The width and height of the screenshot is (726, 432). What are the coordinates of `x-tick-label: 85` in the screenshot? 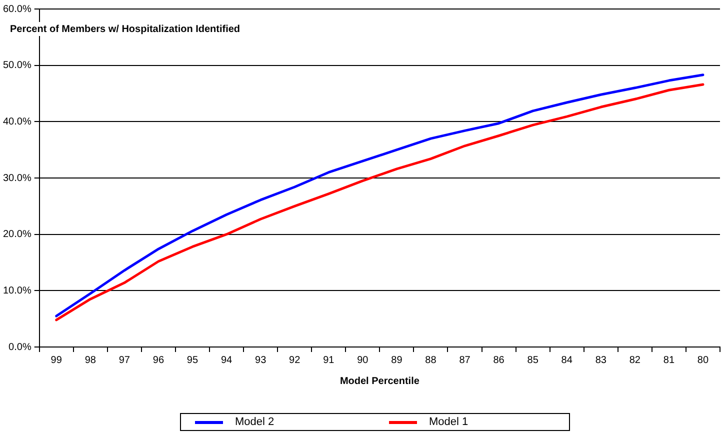 It's located at (533, 360).